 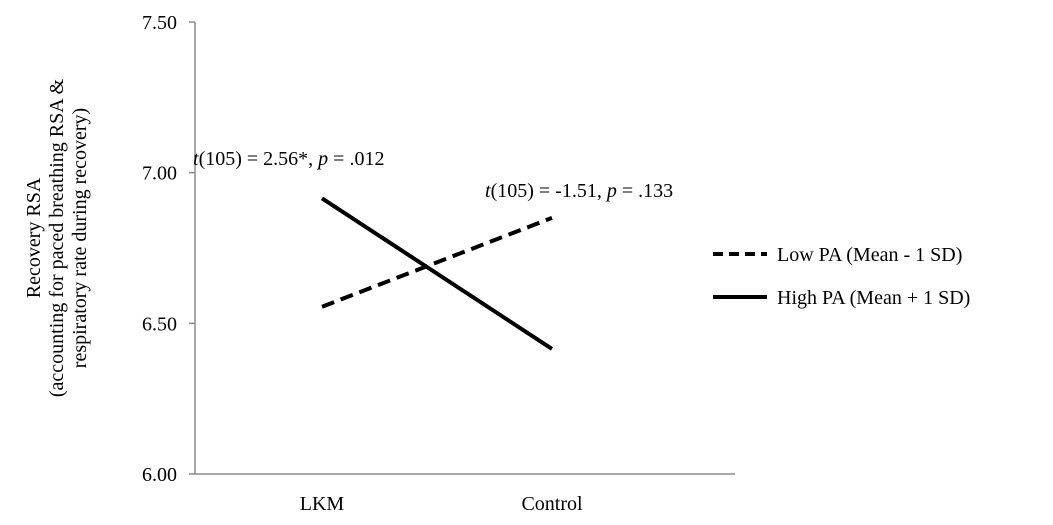 I want to click on y-tick-label: 6.00, so click(x=159, y=475).